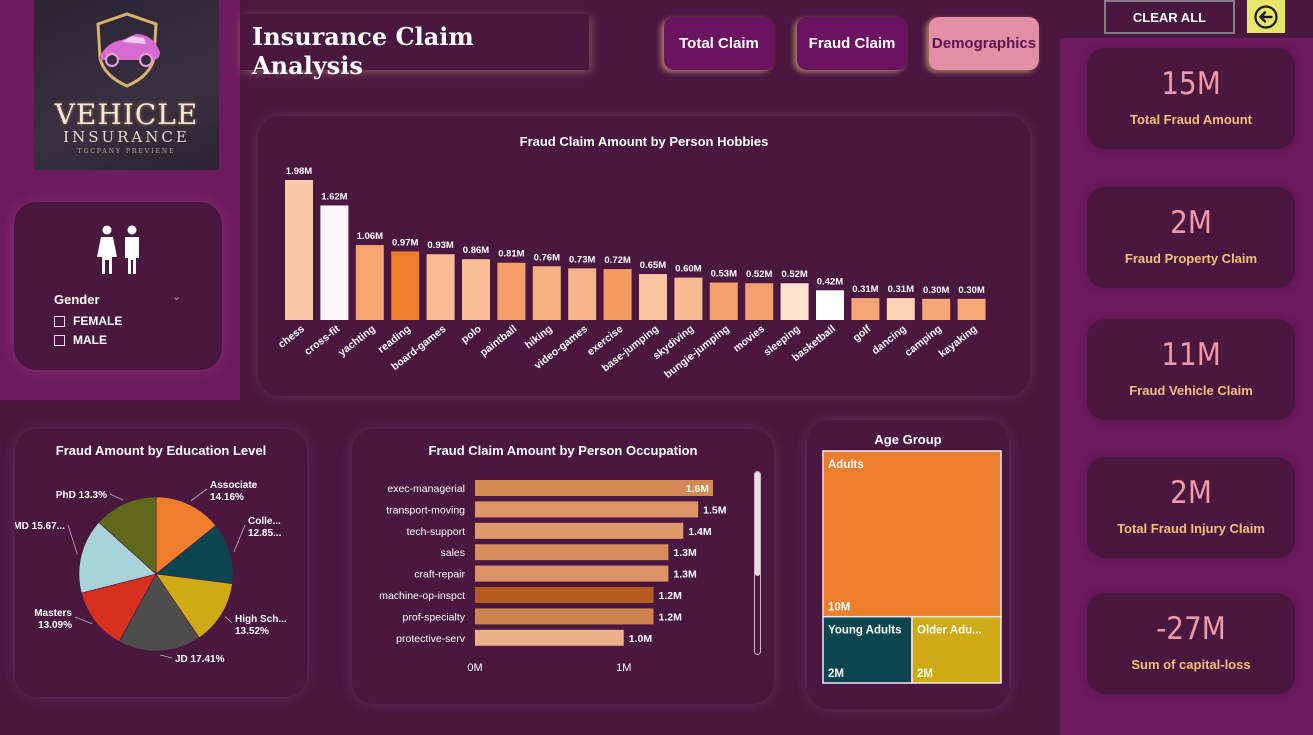  What do you see at coordinates (908, 439) in the screenshot?
I see `age-group-title: Age Group` at bounding box center [908, 439].